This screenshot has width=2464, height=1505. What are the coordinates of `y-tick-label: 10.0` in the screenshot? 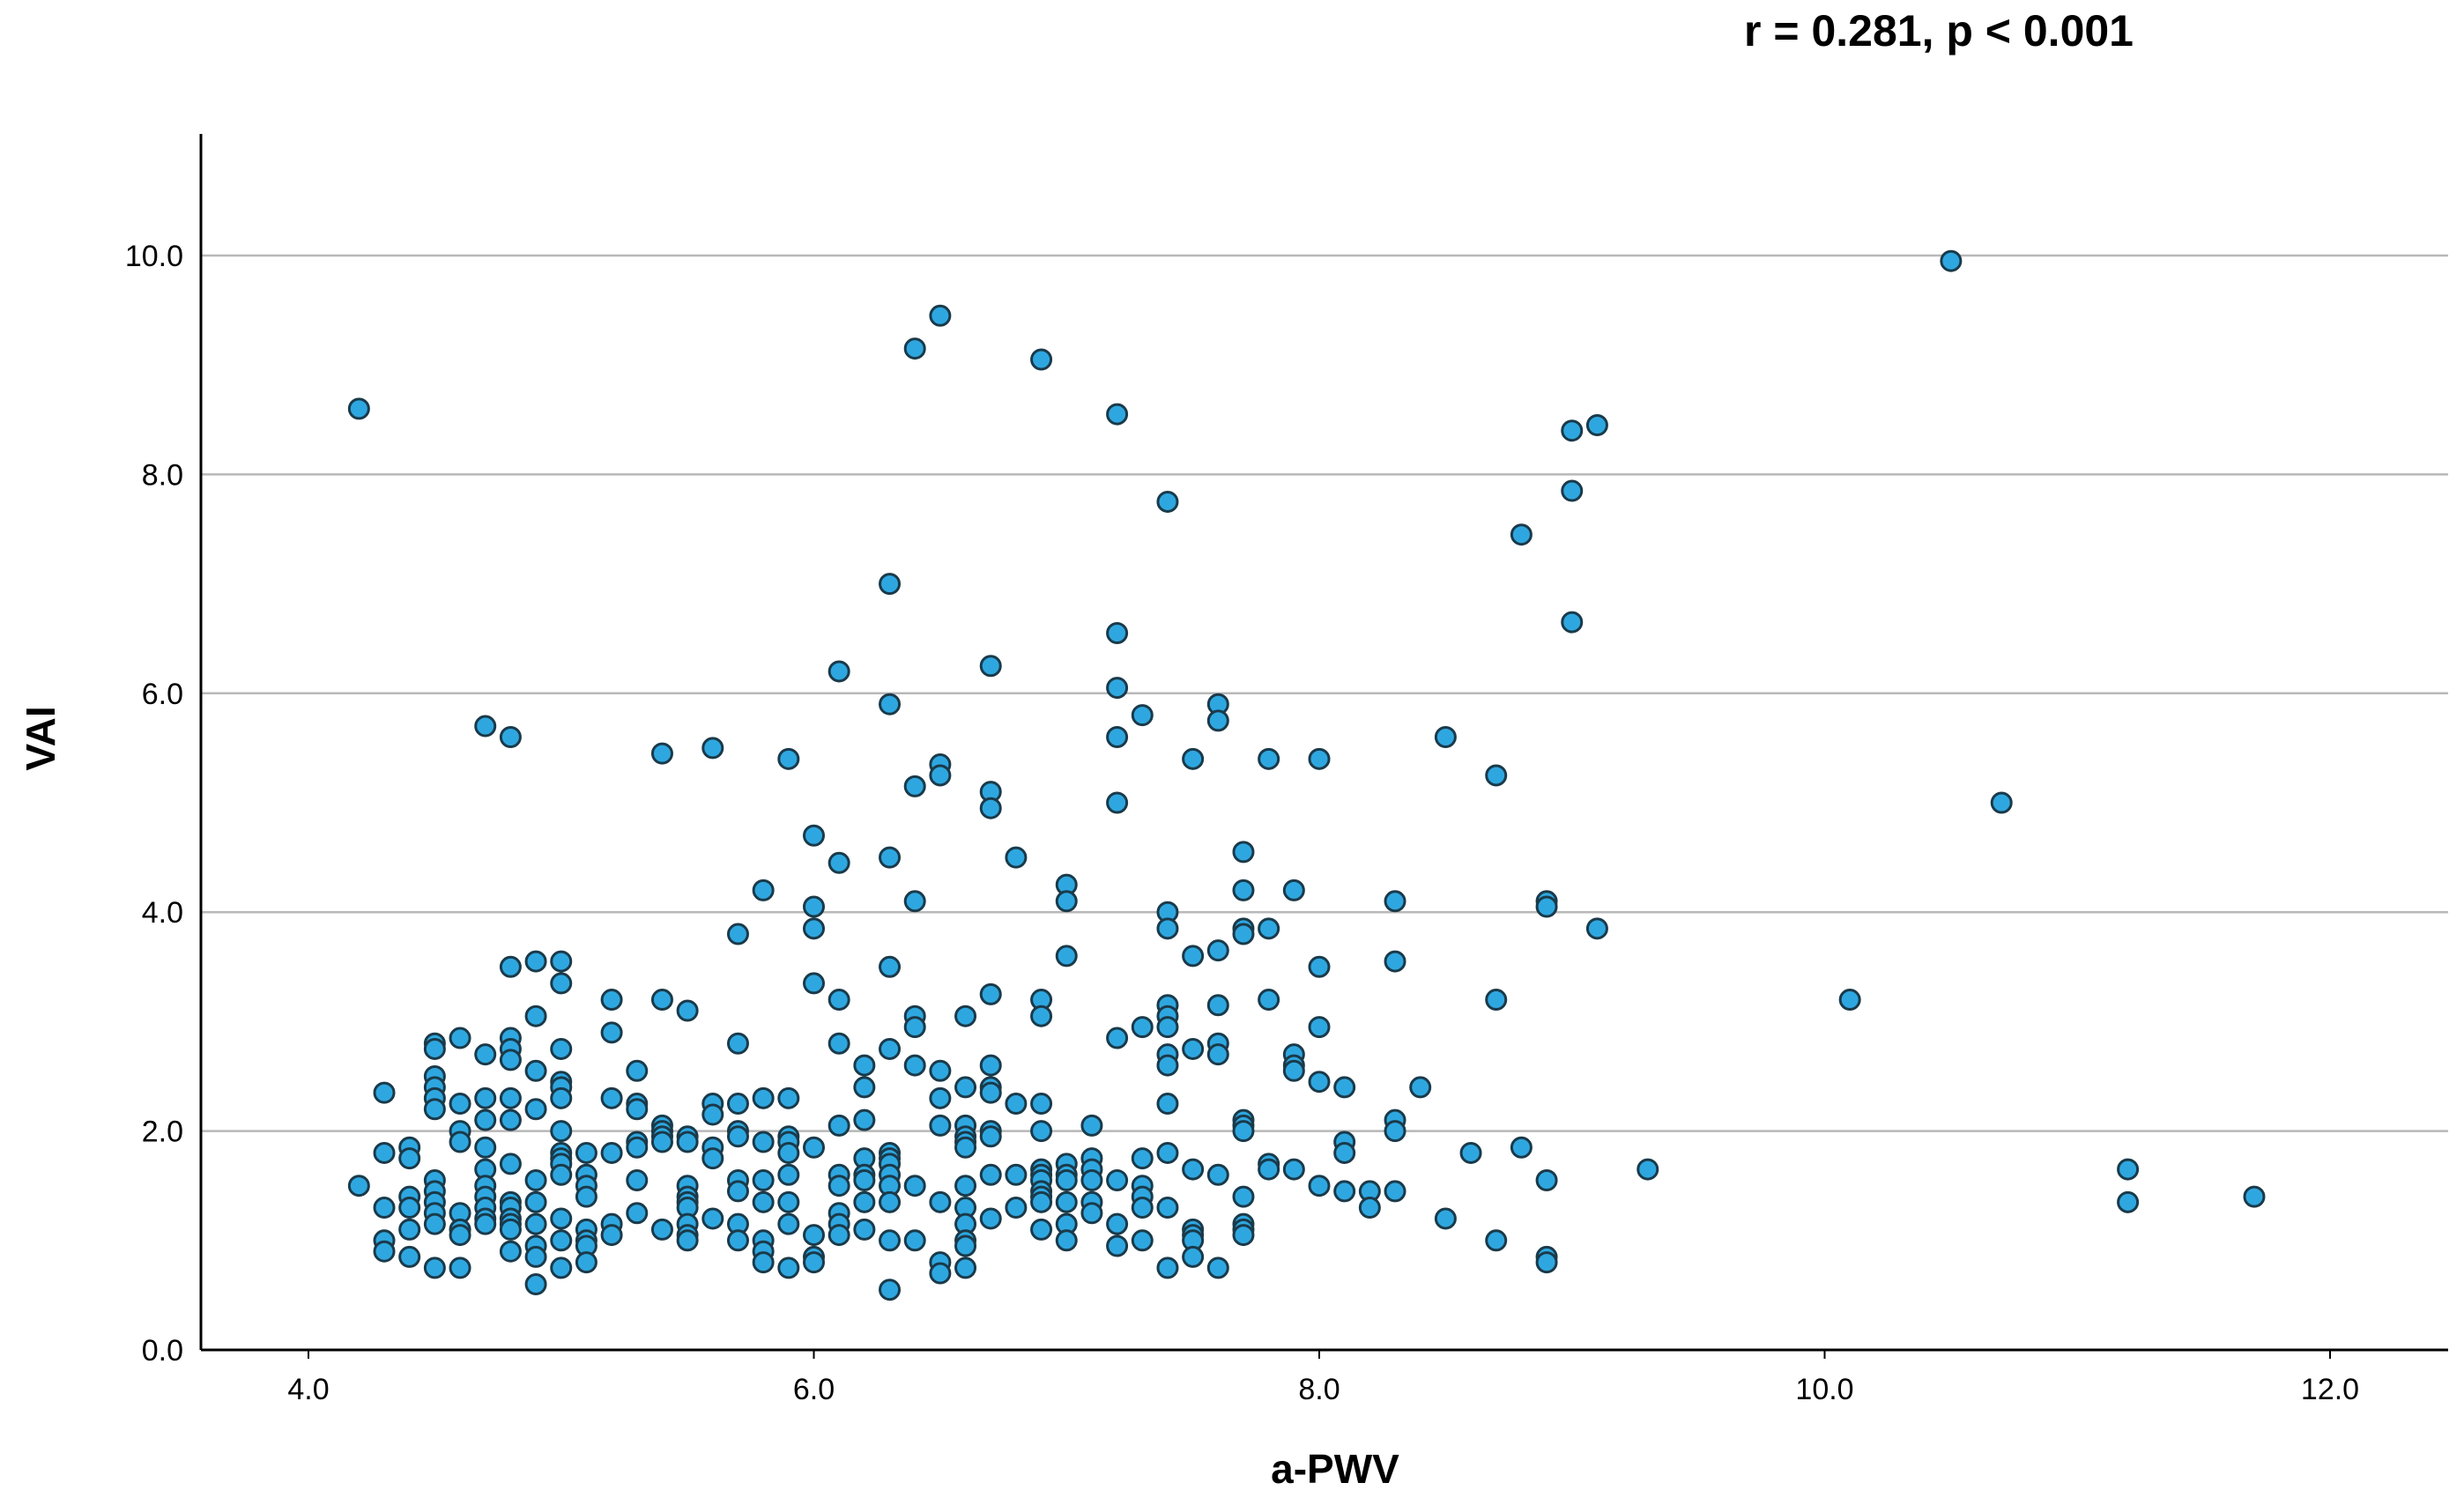 It's located at (154, 256).